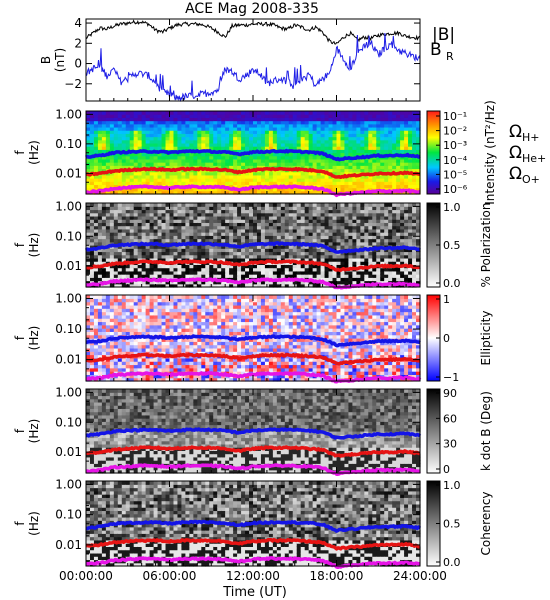 The image size is (550, 600). What do you see at coordinates (20, 152) in the screenshot?
I see `ylabel-line1: f` at bounding box center [20, 152].